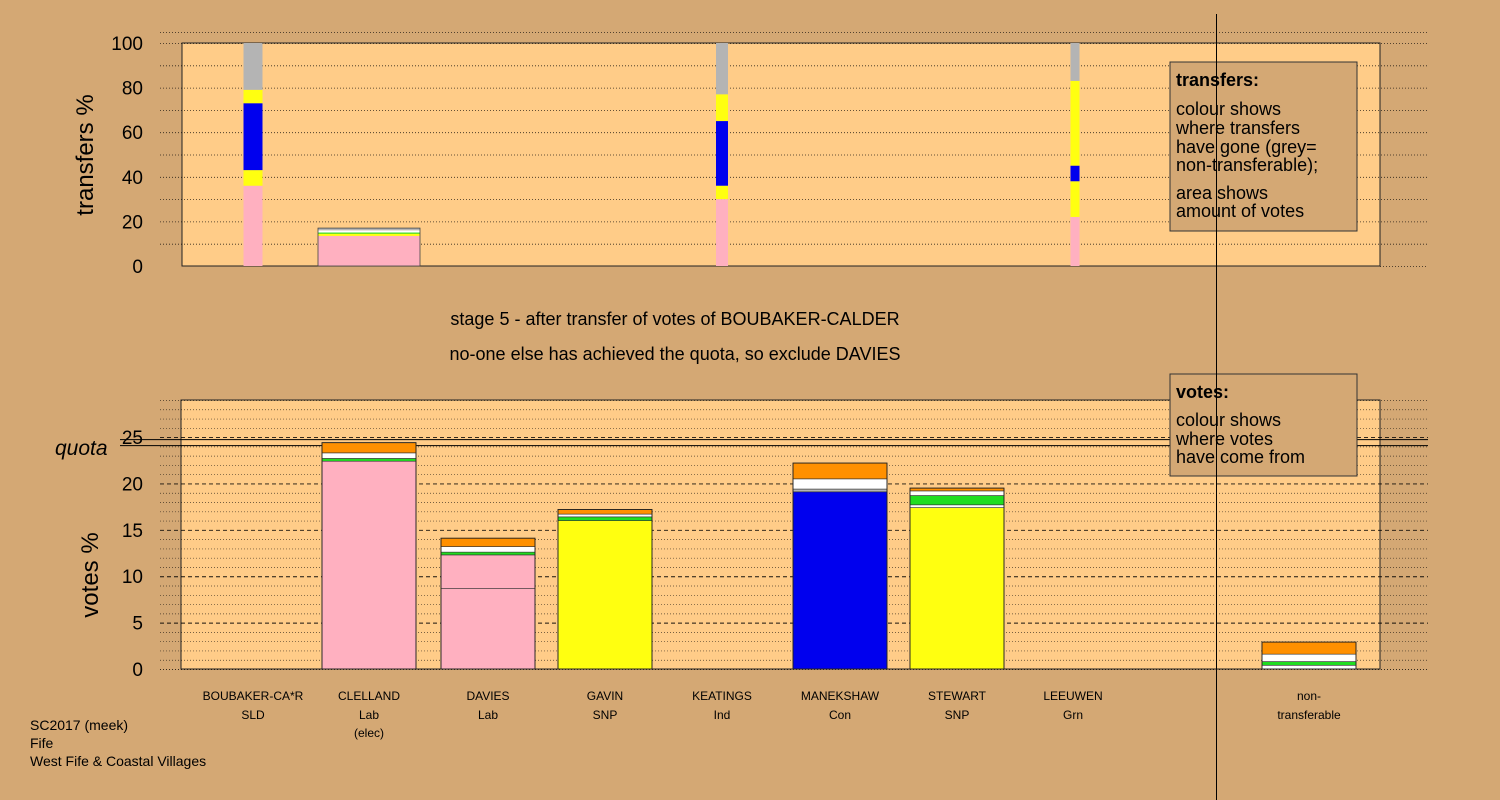  Describe the element at coordinates (90, 574) in the screenshot. I see `votes-axis-label: votes %` at that location.